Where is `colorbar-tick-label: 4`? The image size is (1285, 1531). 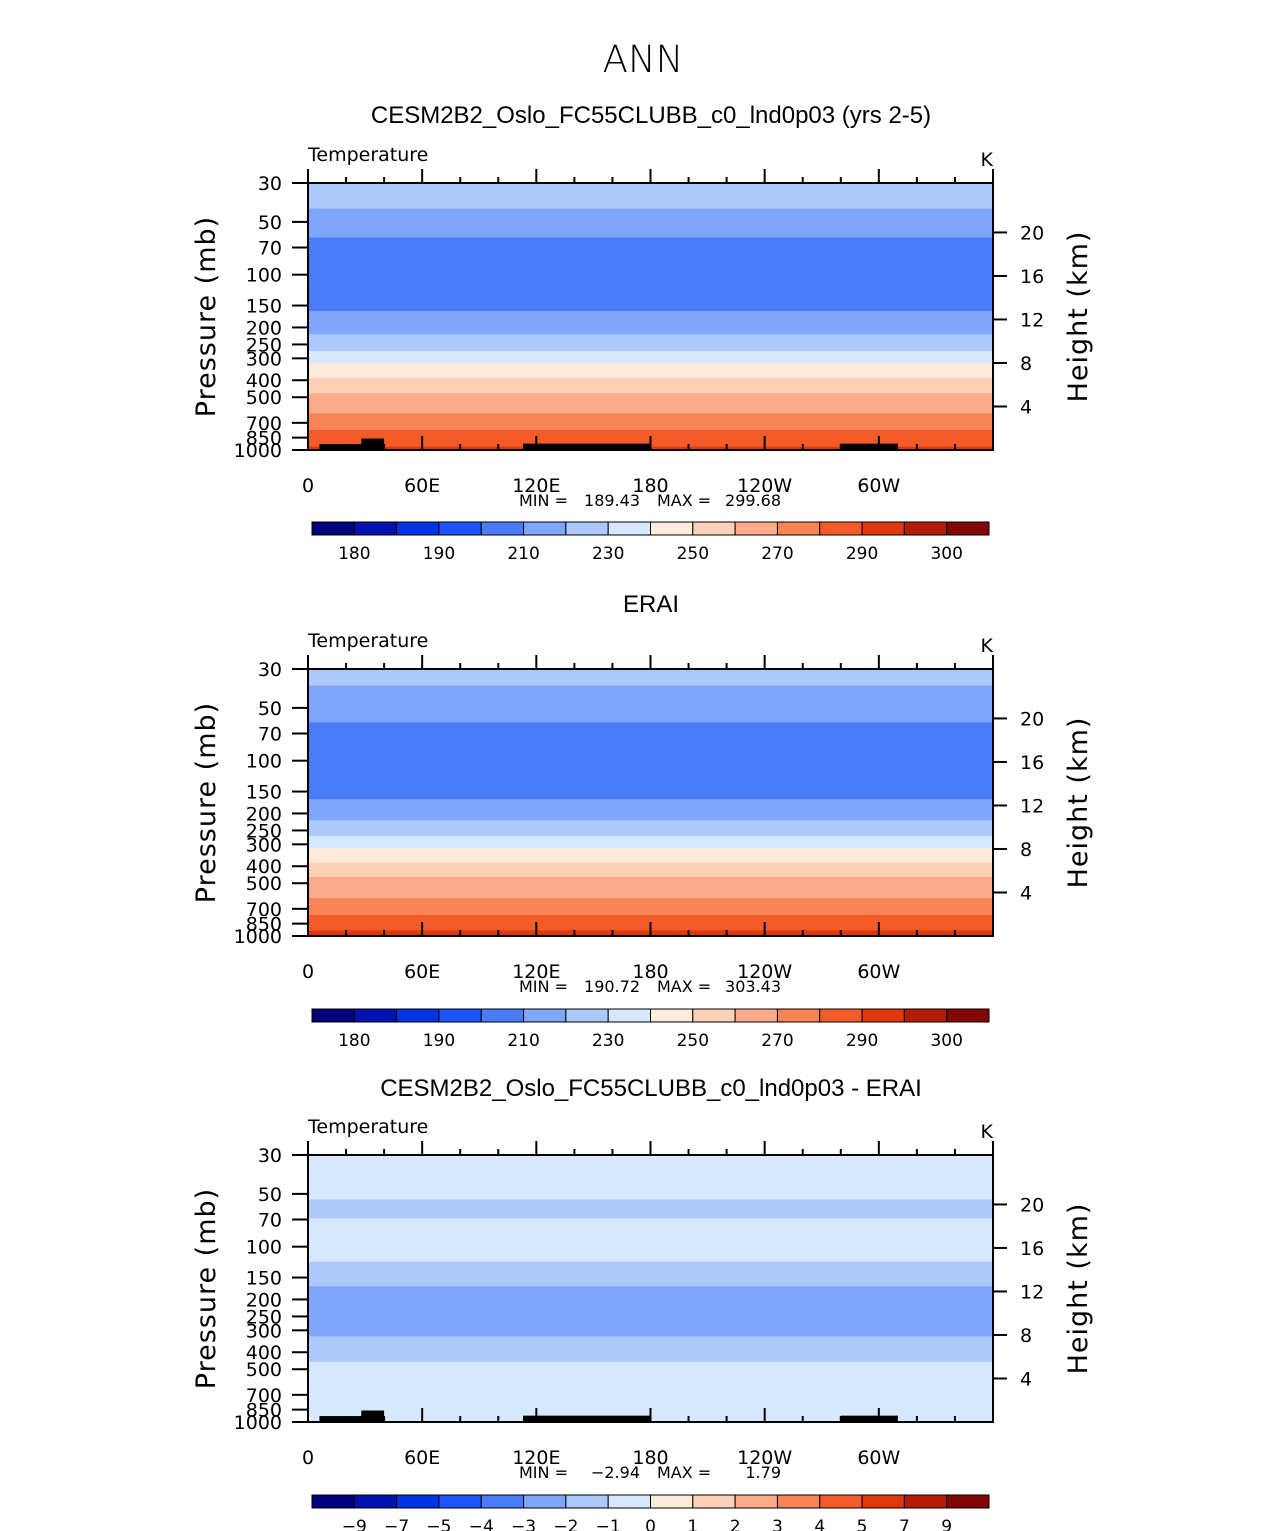
colorbar-tick-label: 4 is located at coordinates (819, 1524).